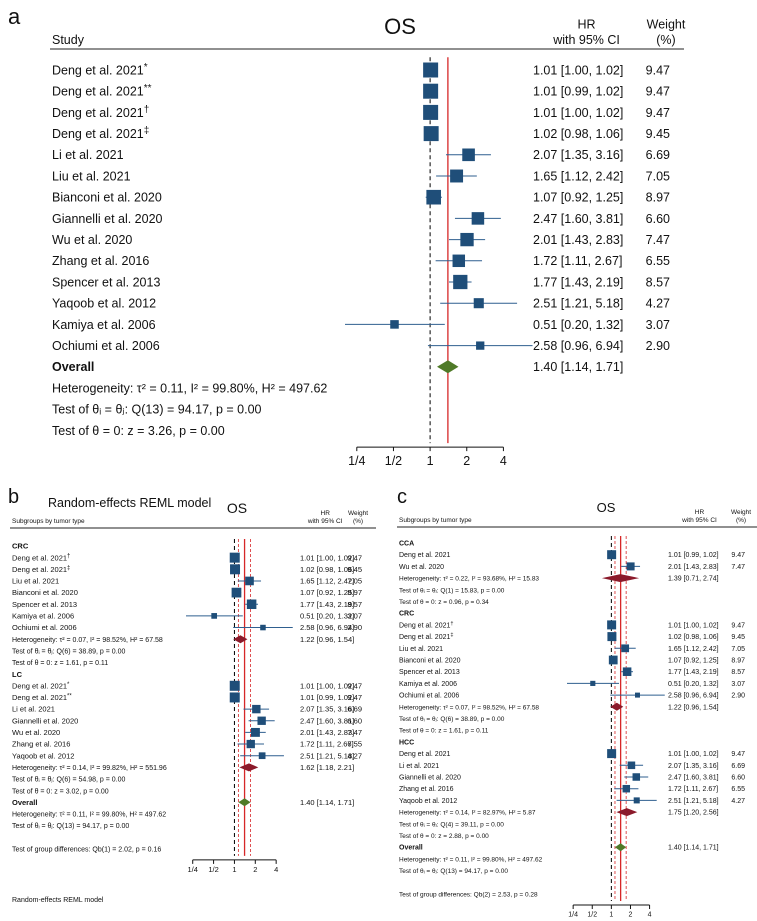 The width and height of the screenshot is (757, 921). Describe the element at coordinates (35, 581) in the screenshot. I see `study-label: Liu et al. 2021` at that location.